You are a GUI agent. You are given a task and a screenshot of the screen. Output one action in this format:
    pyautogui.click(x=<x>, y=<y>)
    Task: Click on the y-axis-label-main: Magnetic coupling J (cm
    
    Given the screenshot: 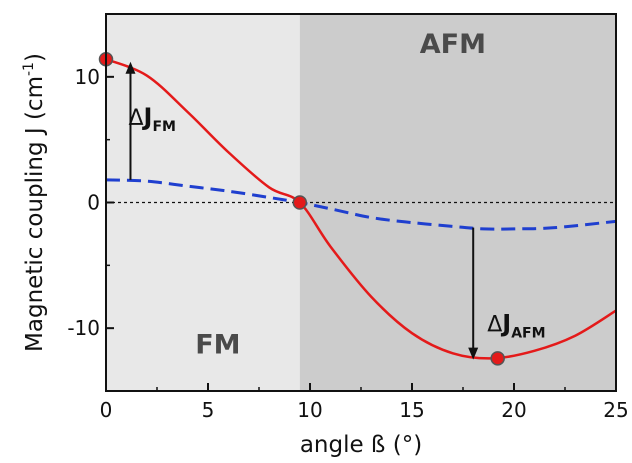 What is the action you would take?
    pyautogui.click(x=35, y=214)
    